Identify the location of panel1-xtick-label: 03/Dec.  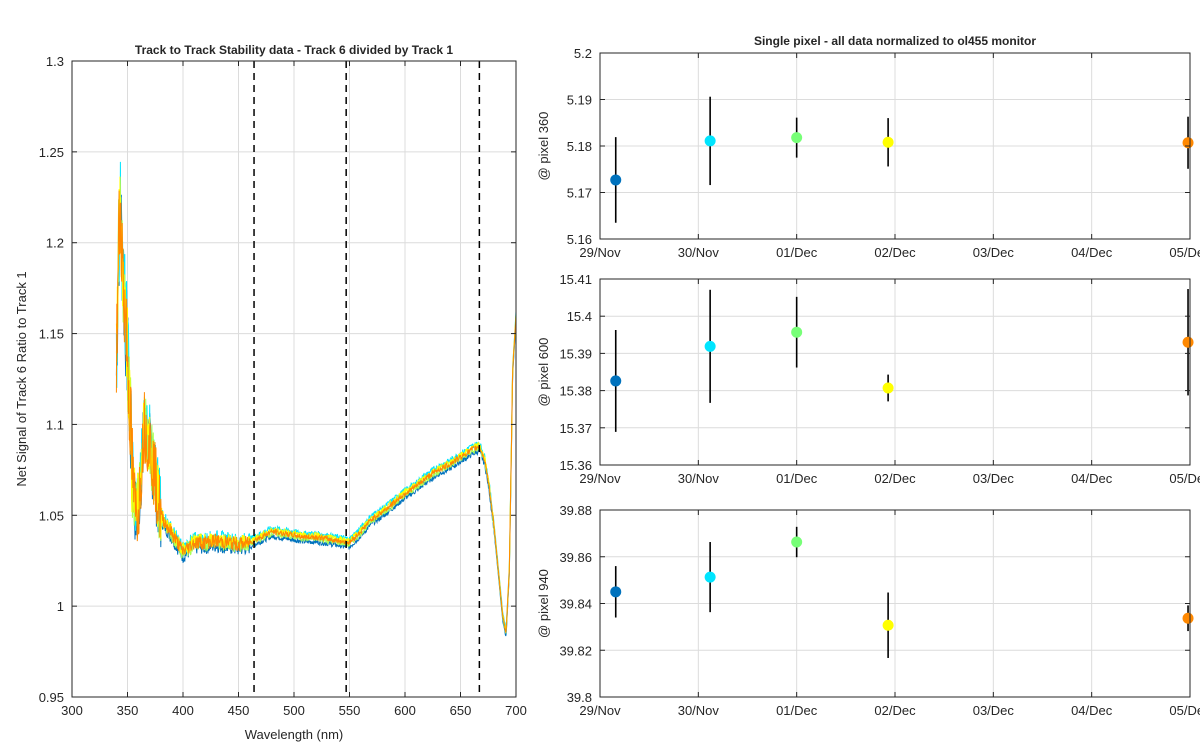
(994, 252).